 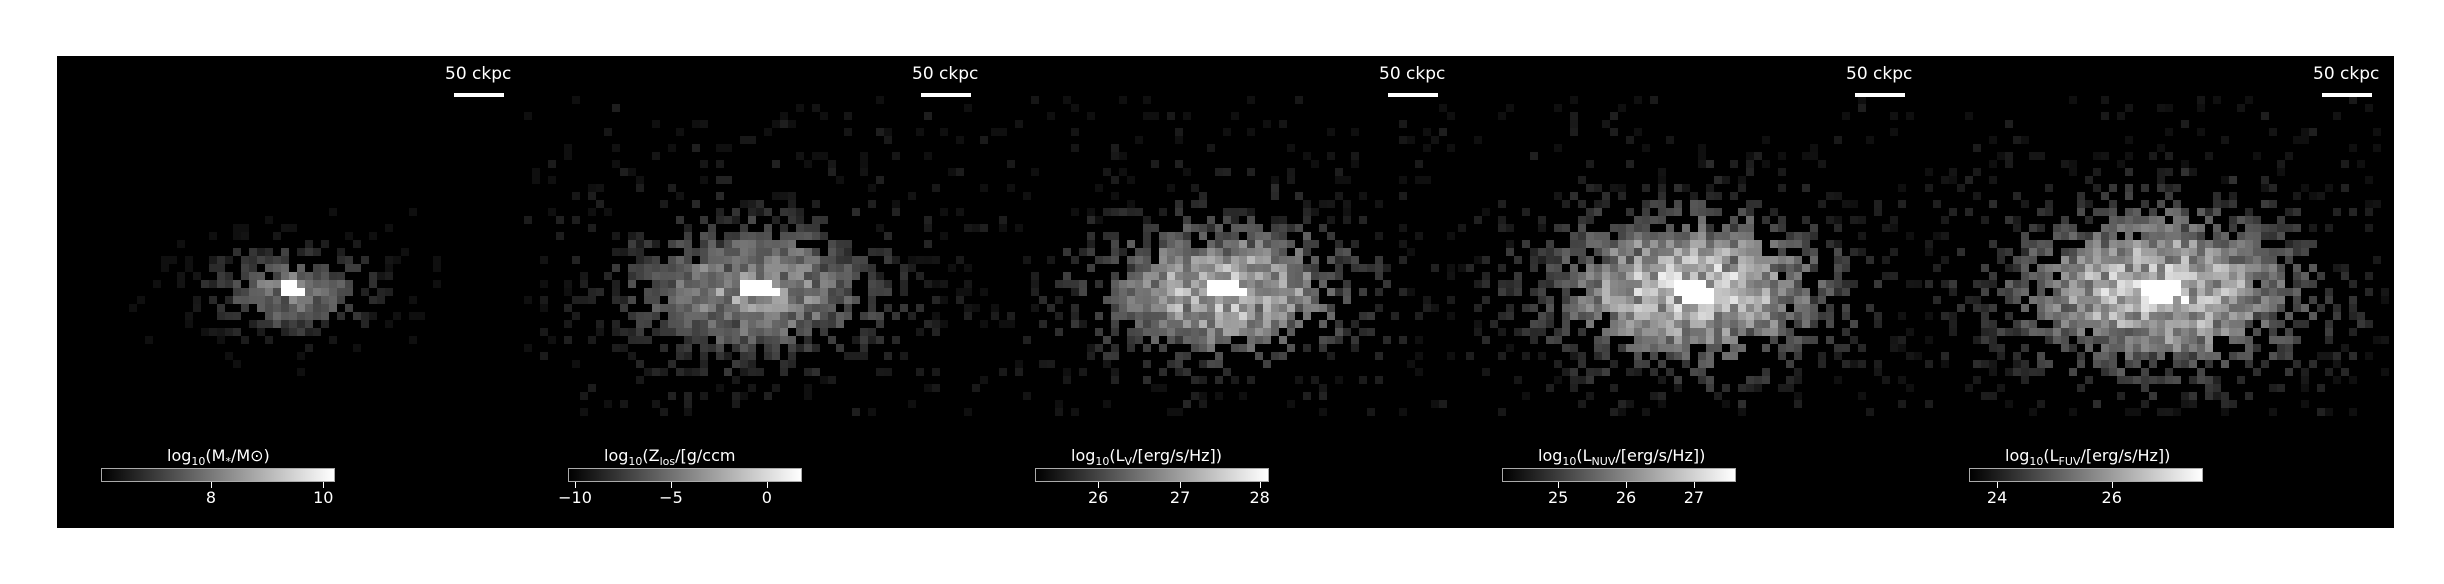 I want to click on colorbar-tick-label: 25, so click(x=1558, y=497).